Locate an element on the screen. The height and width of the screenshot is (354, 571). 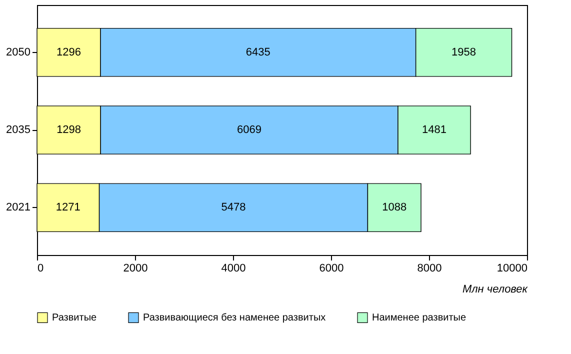
legend-label: Наименее развитые is located at coordinates (419, 318).